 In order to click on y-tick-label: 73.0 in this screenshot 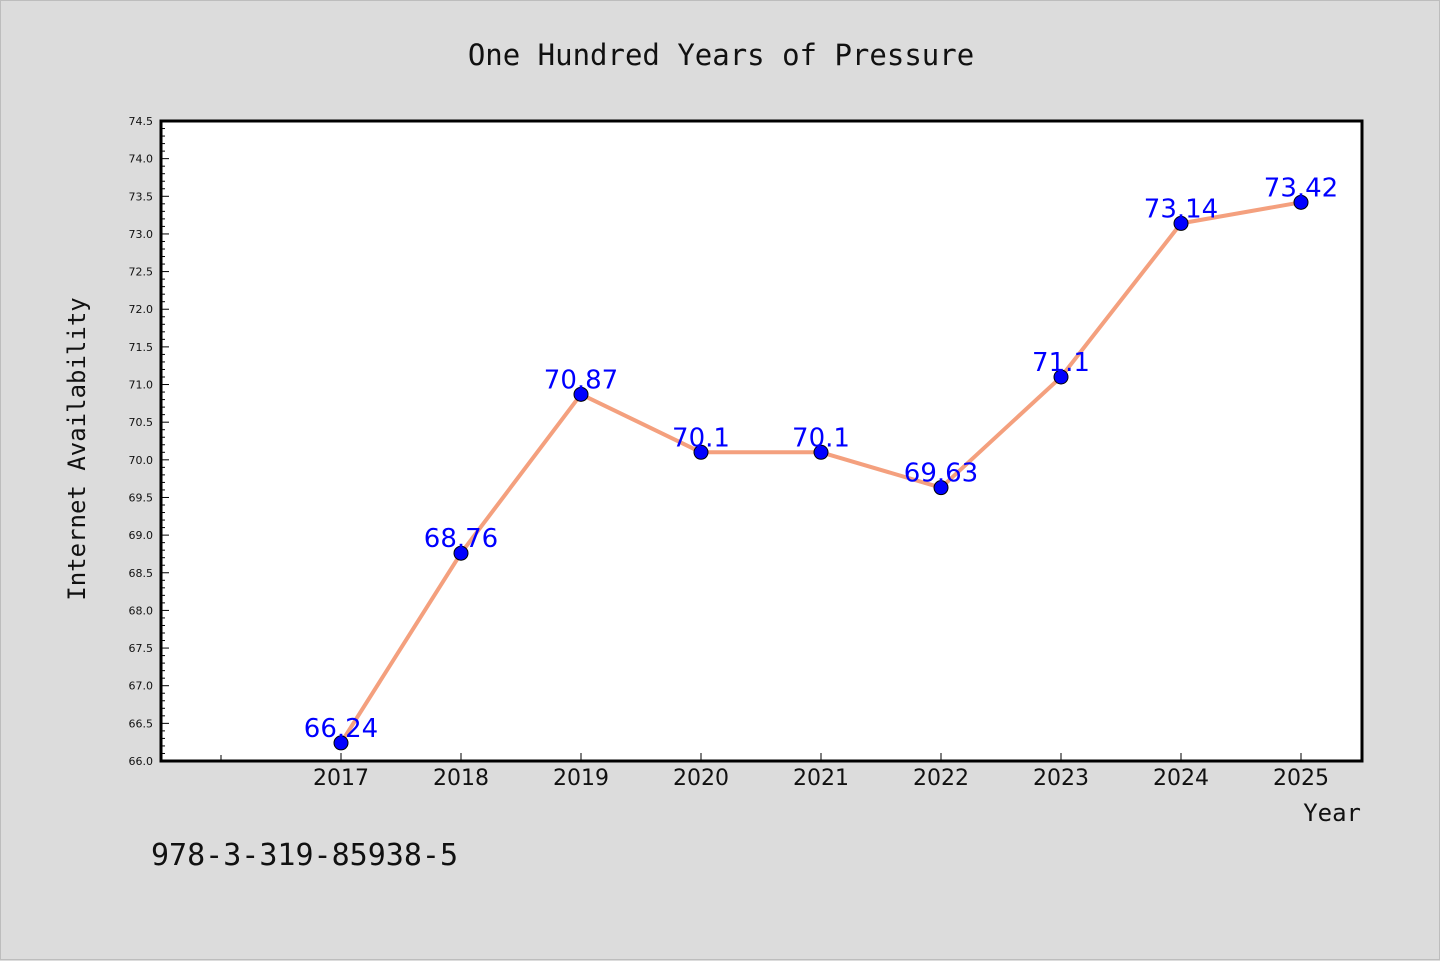, I will do `click(141, 234)`.